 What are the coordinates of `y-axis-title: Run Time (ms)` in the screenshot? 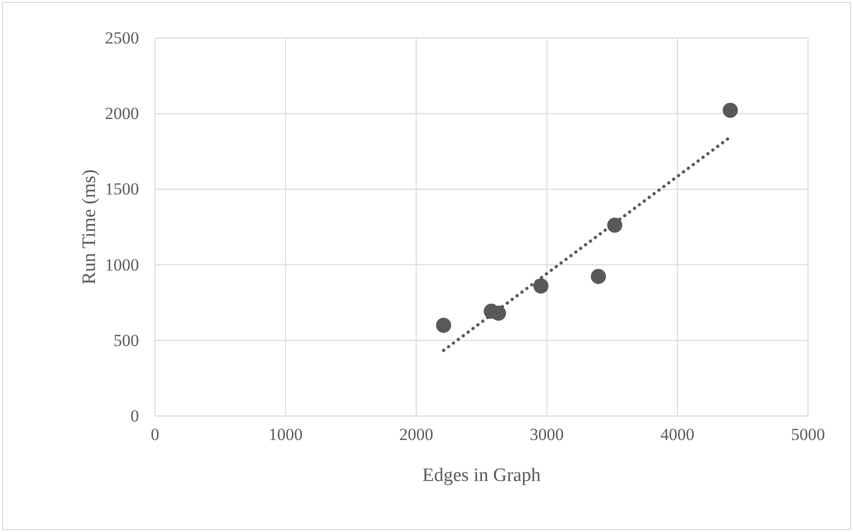 It's located at (89, 227).